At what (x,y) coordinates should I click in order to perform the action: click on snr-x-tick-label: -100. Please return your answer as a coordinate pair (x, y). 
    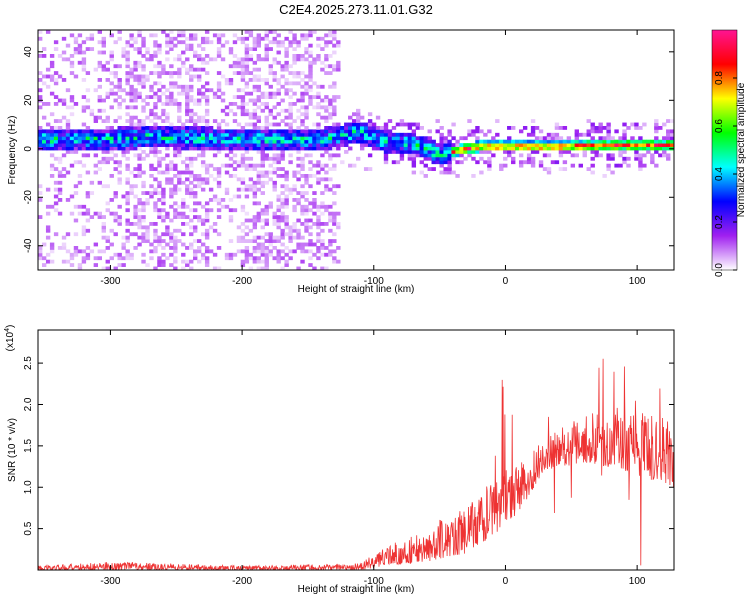
    Looking at the image, I should click on (374, 581).